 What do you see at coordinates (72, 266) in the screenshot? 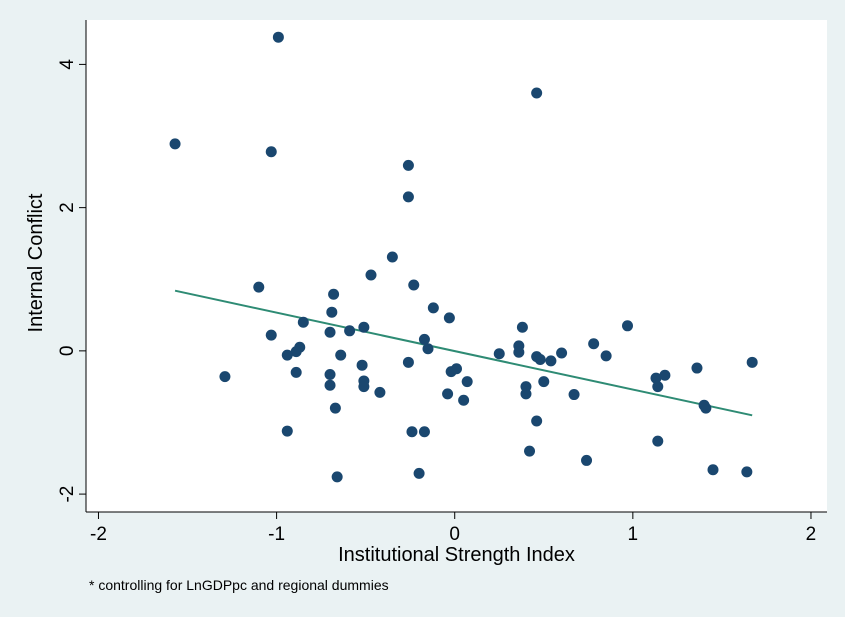
I see `y-axis: -2 0 2 4` at bounding box center [72, 266].